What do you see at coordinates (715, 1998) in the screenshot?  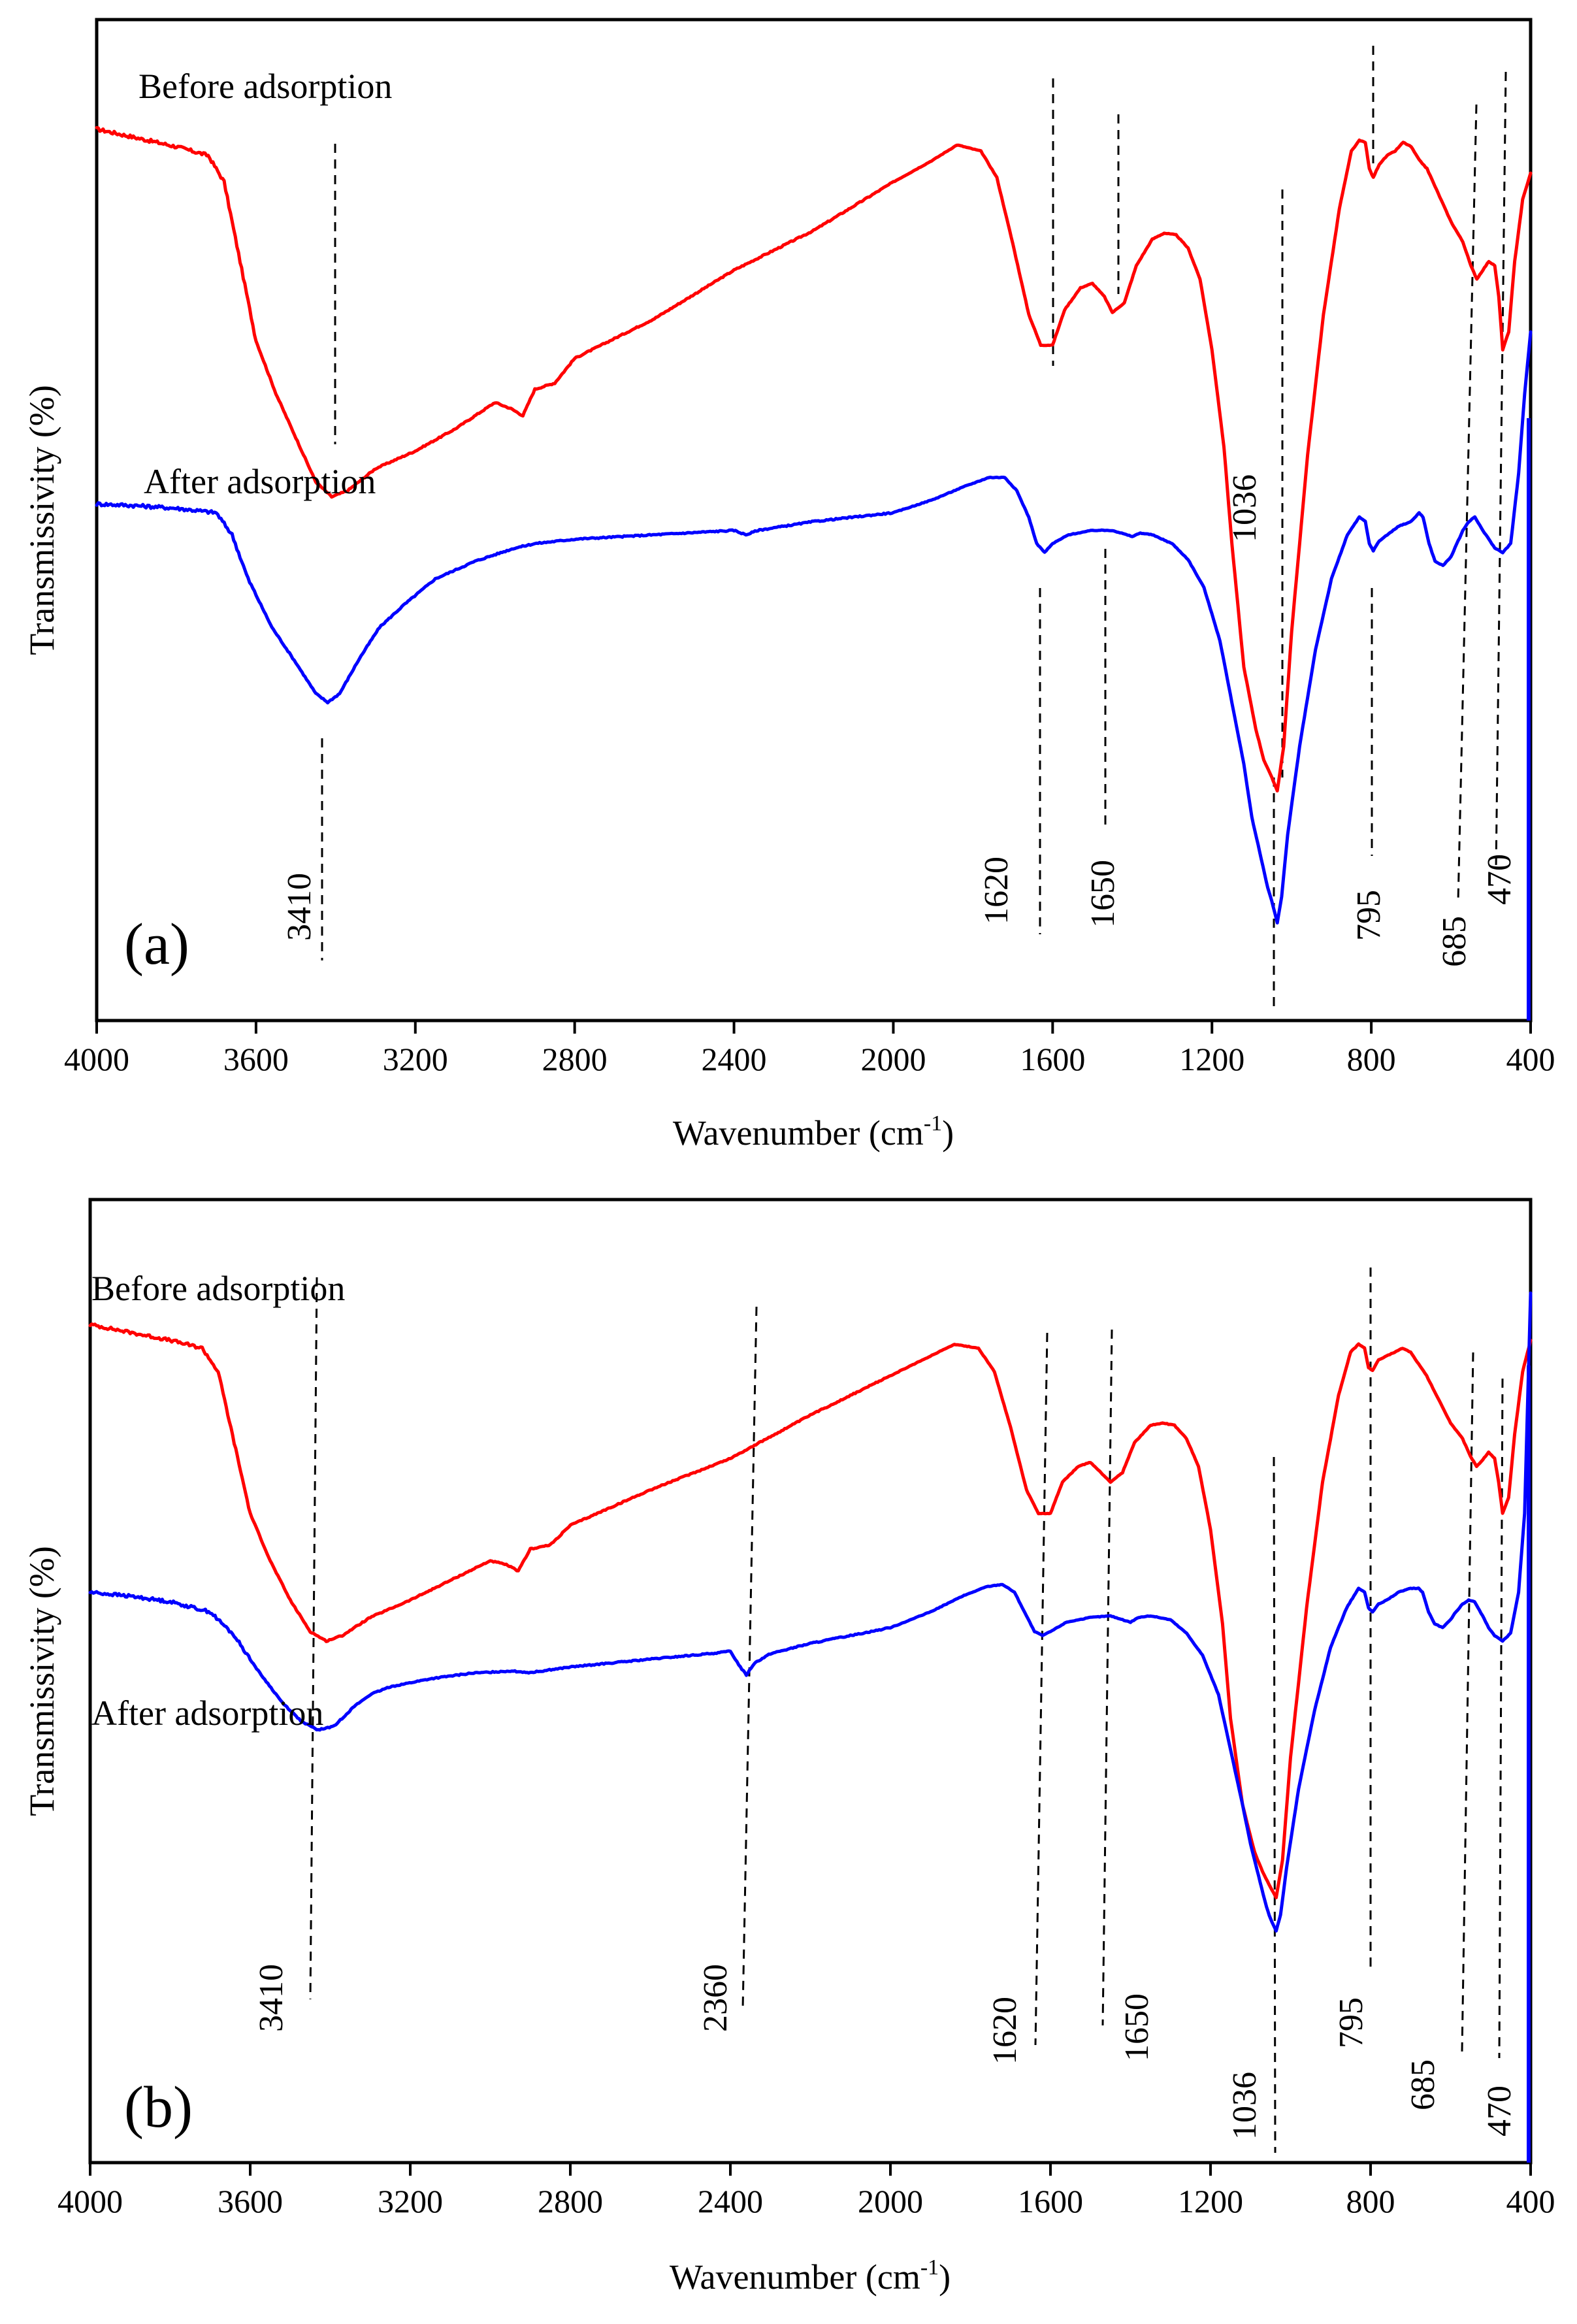 I see `peak-label-2360-b: 2360` at bounding box center [715, 1998].